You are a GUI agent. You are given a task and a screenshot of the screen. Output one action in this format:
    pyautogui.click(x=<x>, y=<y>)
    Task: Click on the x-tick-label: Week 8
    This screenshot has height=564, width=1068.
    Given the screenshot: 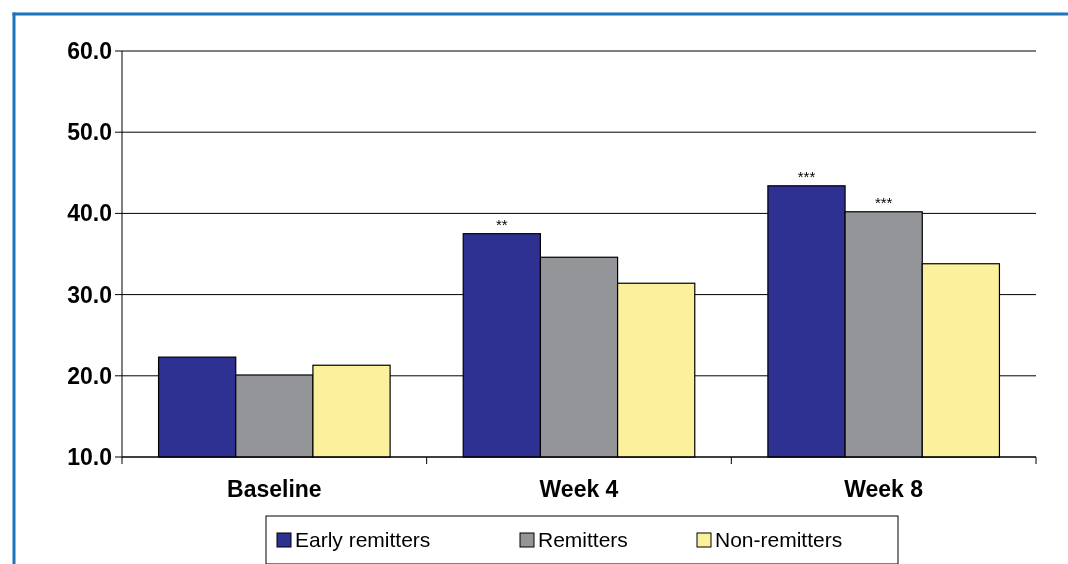 What is the action you would take?
    pyautogui.click(x=884, y=489)
    